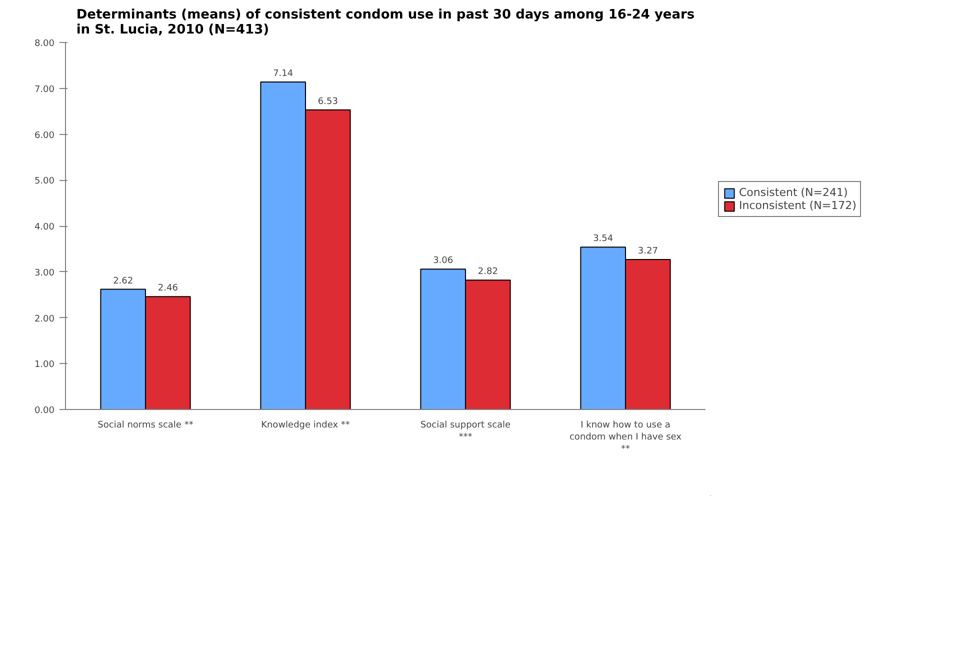 The height and width of the screenshot is (645, 960). What do you see at coordinates (146, 425) in the screenshot?
I see `x-tick-label: Social norms scale **` at bounding box center [146, 425].